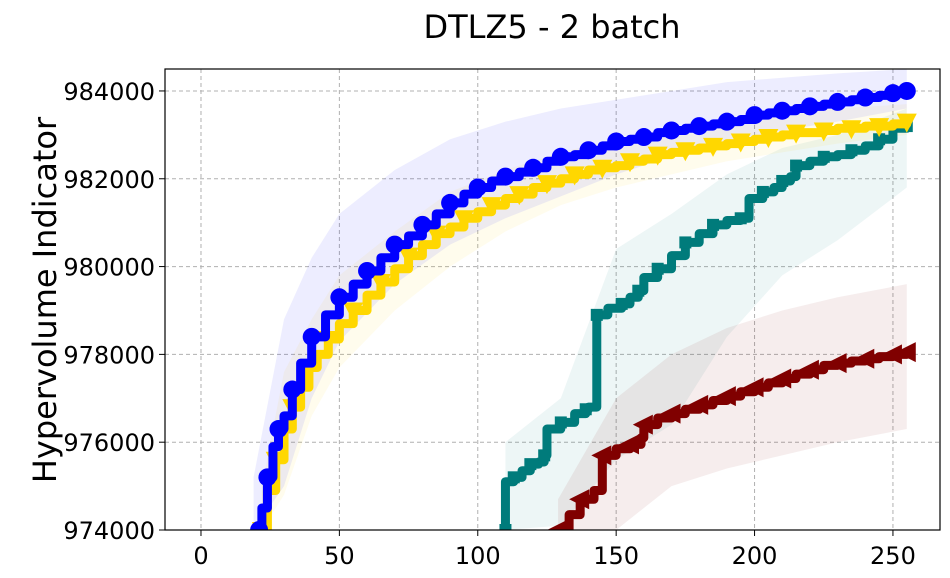 The height and width of the screenshot is (578, 950). What do you see at coordinates (109, 180) in the screenshot?
I see `y-tick-label: 982000` at bounding box center [109, 180].